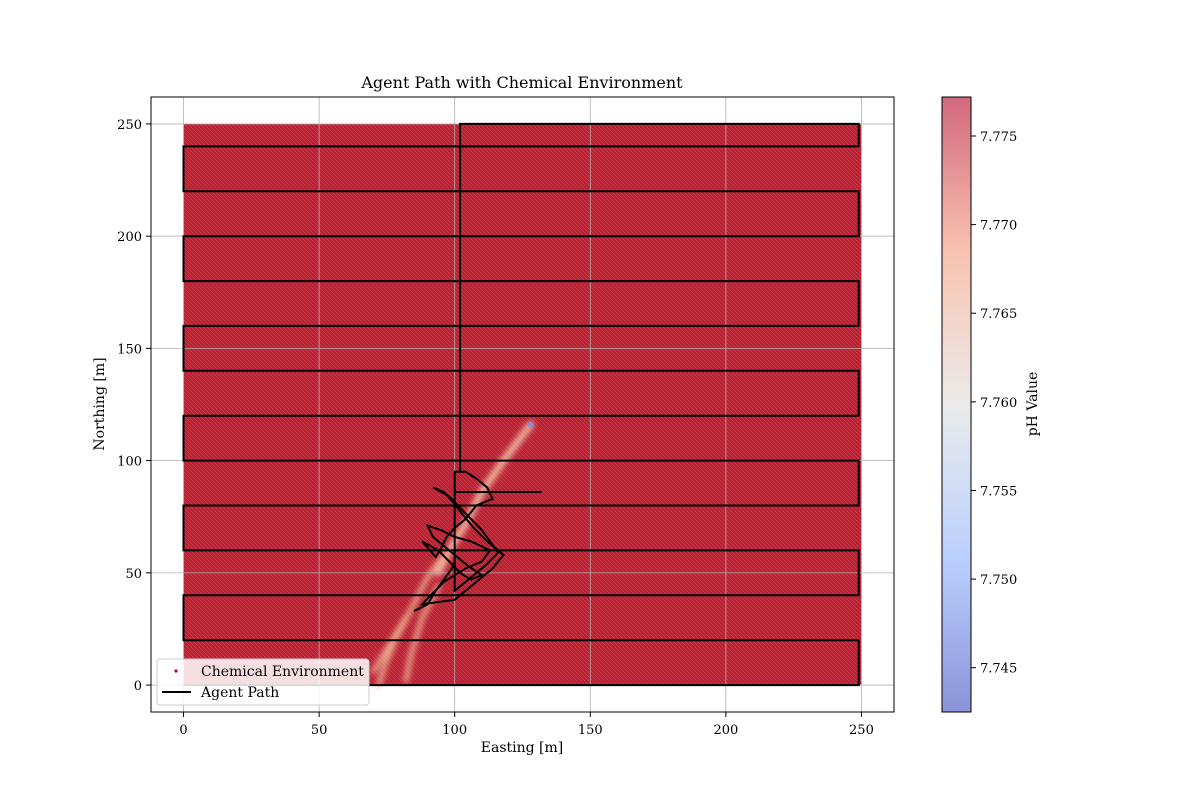 The width and height of the screenshot is (1200, 800). I want to click on colorbar-tick-label: 7.765, so click(998, 314).